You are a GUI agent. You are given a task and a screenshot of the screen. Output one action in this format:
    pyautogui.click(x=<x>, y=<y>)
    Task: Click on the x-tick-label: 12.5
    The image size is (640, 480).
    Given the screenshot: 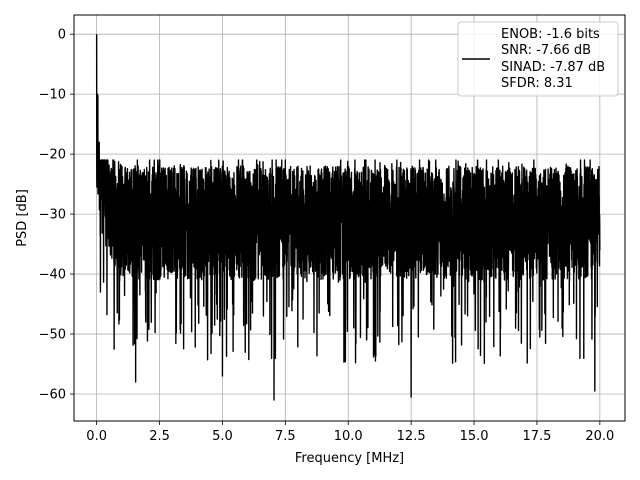 What is the action you would take?
    pyautogui.click(x=411, y=436)
    